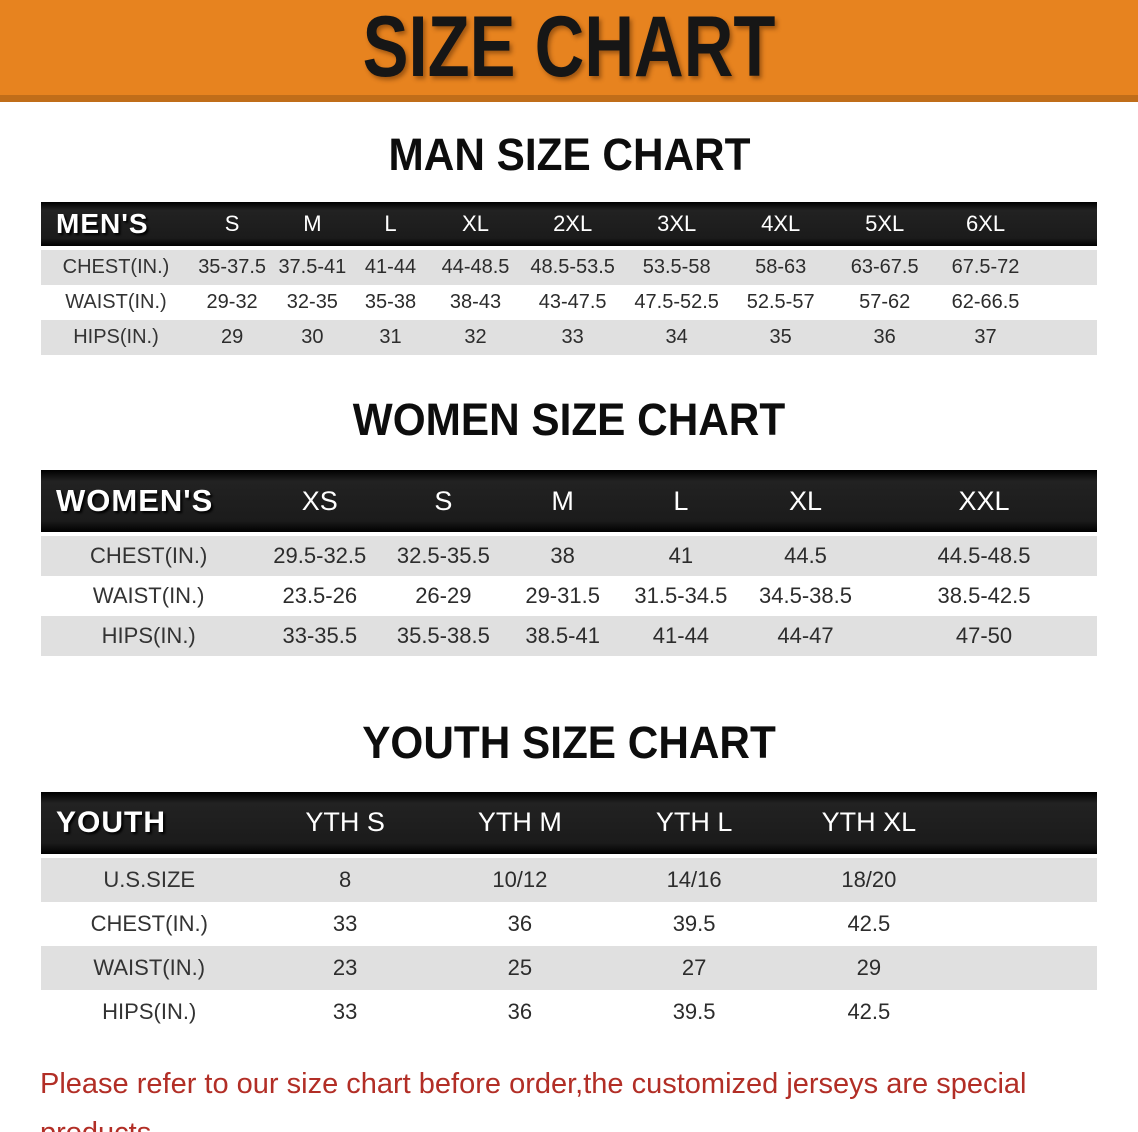 This screenshot has height=1132, width=1138. I want to click on cell-value: 47.5-52.5, so click(676, 302).